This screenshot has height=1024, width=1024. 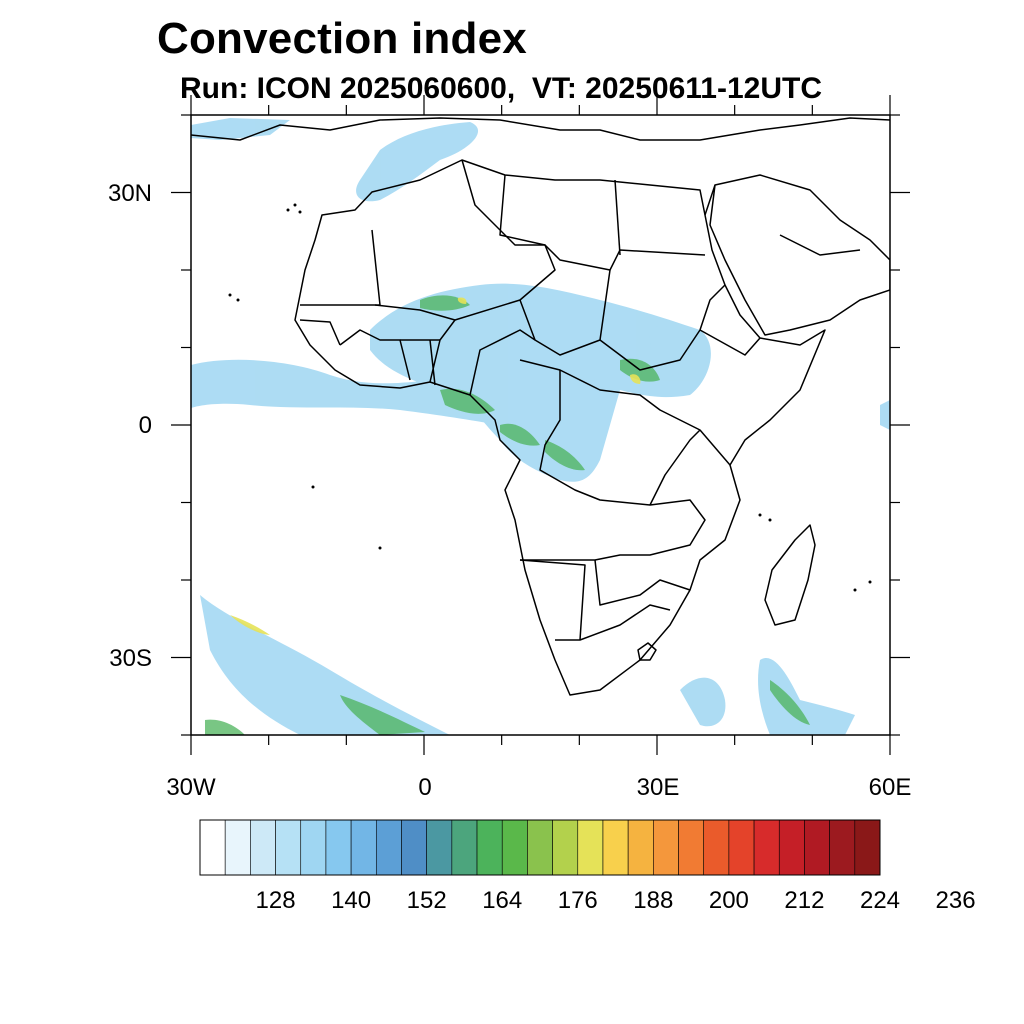 I want to click on lon-label-60e: 60E, so click(x=890, y=787).